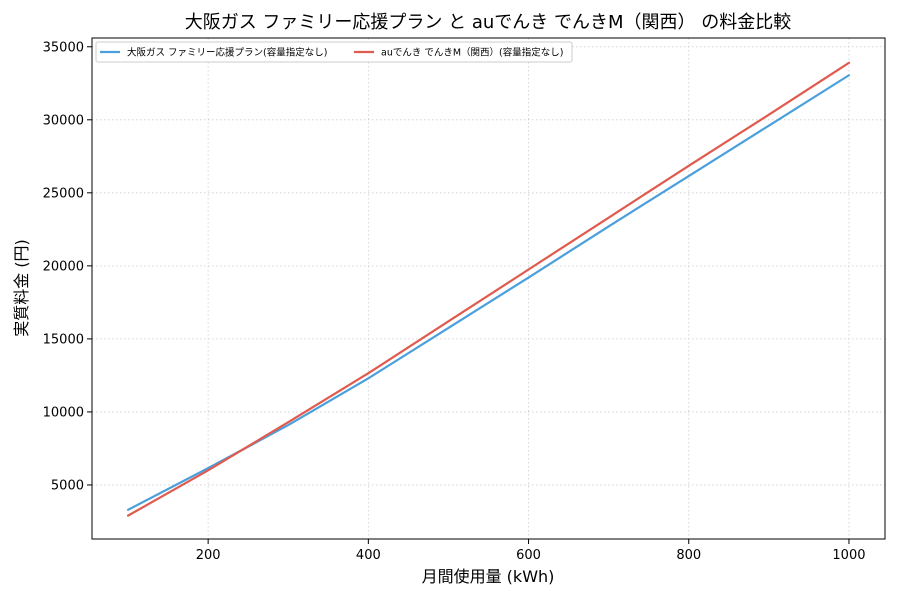 This screenshot has height=600, width=900. What do you see at coordinates (63, 193) in the screenshot?
I see `y-tick-label: 25000` at bounding box center [63, 193].